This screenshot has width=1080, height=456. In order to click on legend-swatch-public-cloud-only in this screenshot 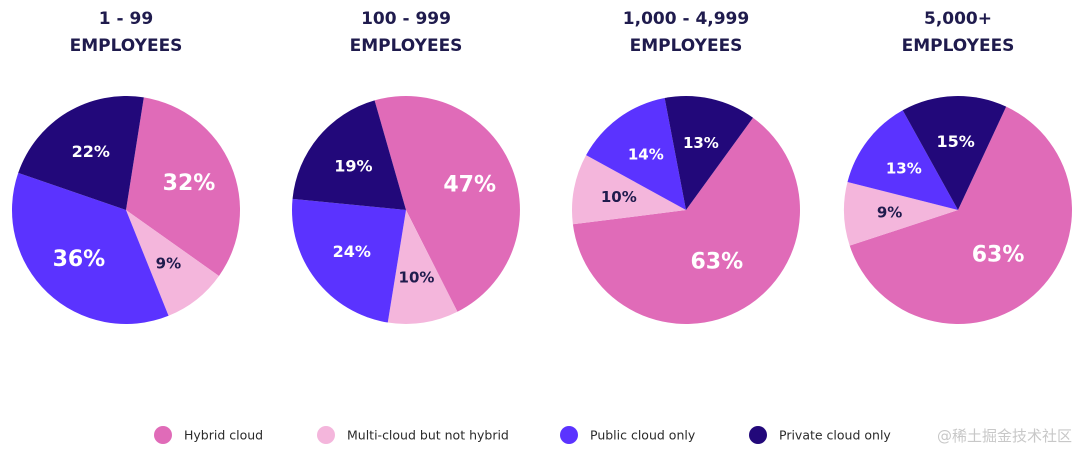, I will do `click(569, 435)`.